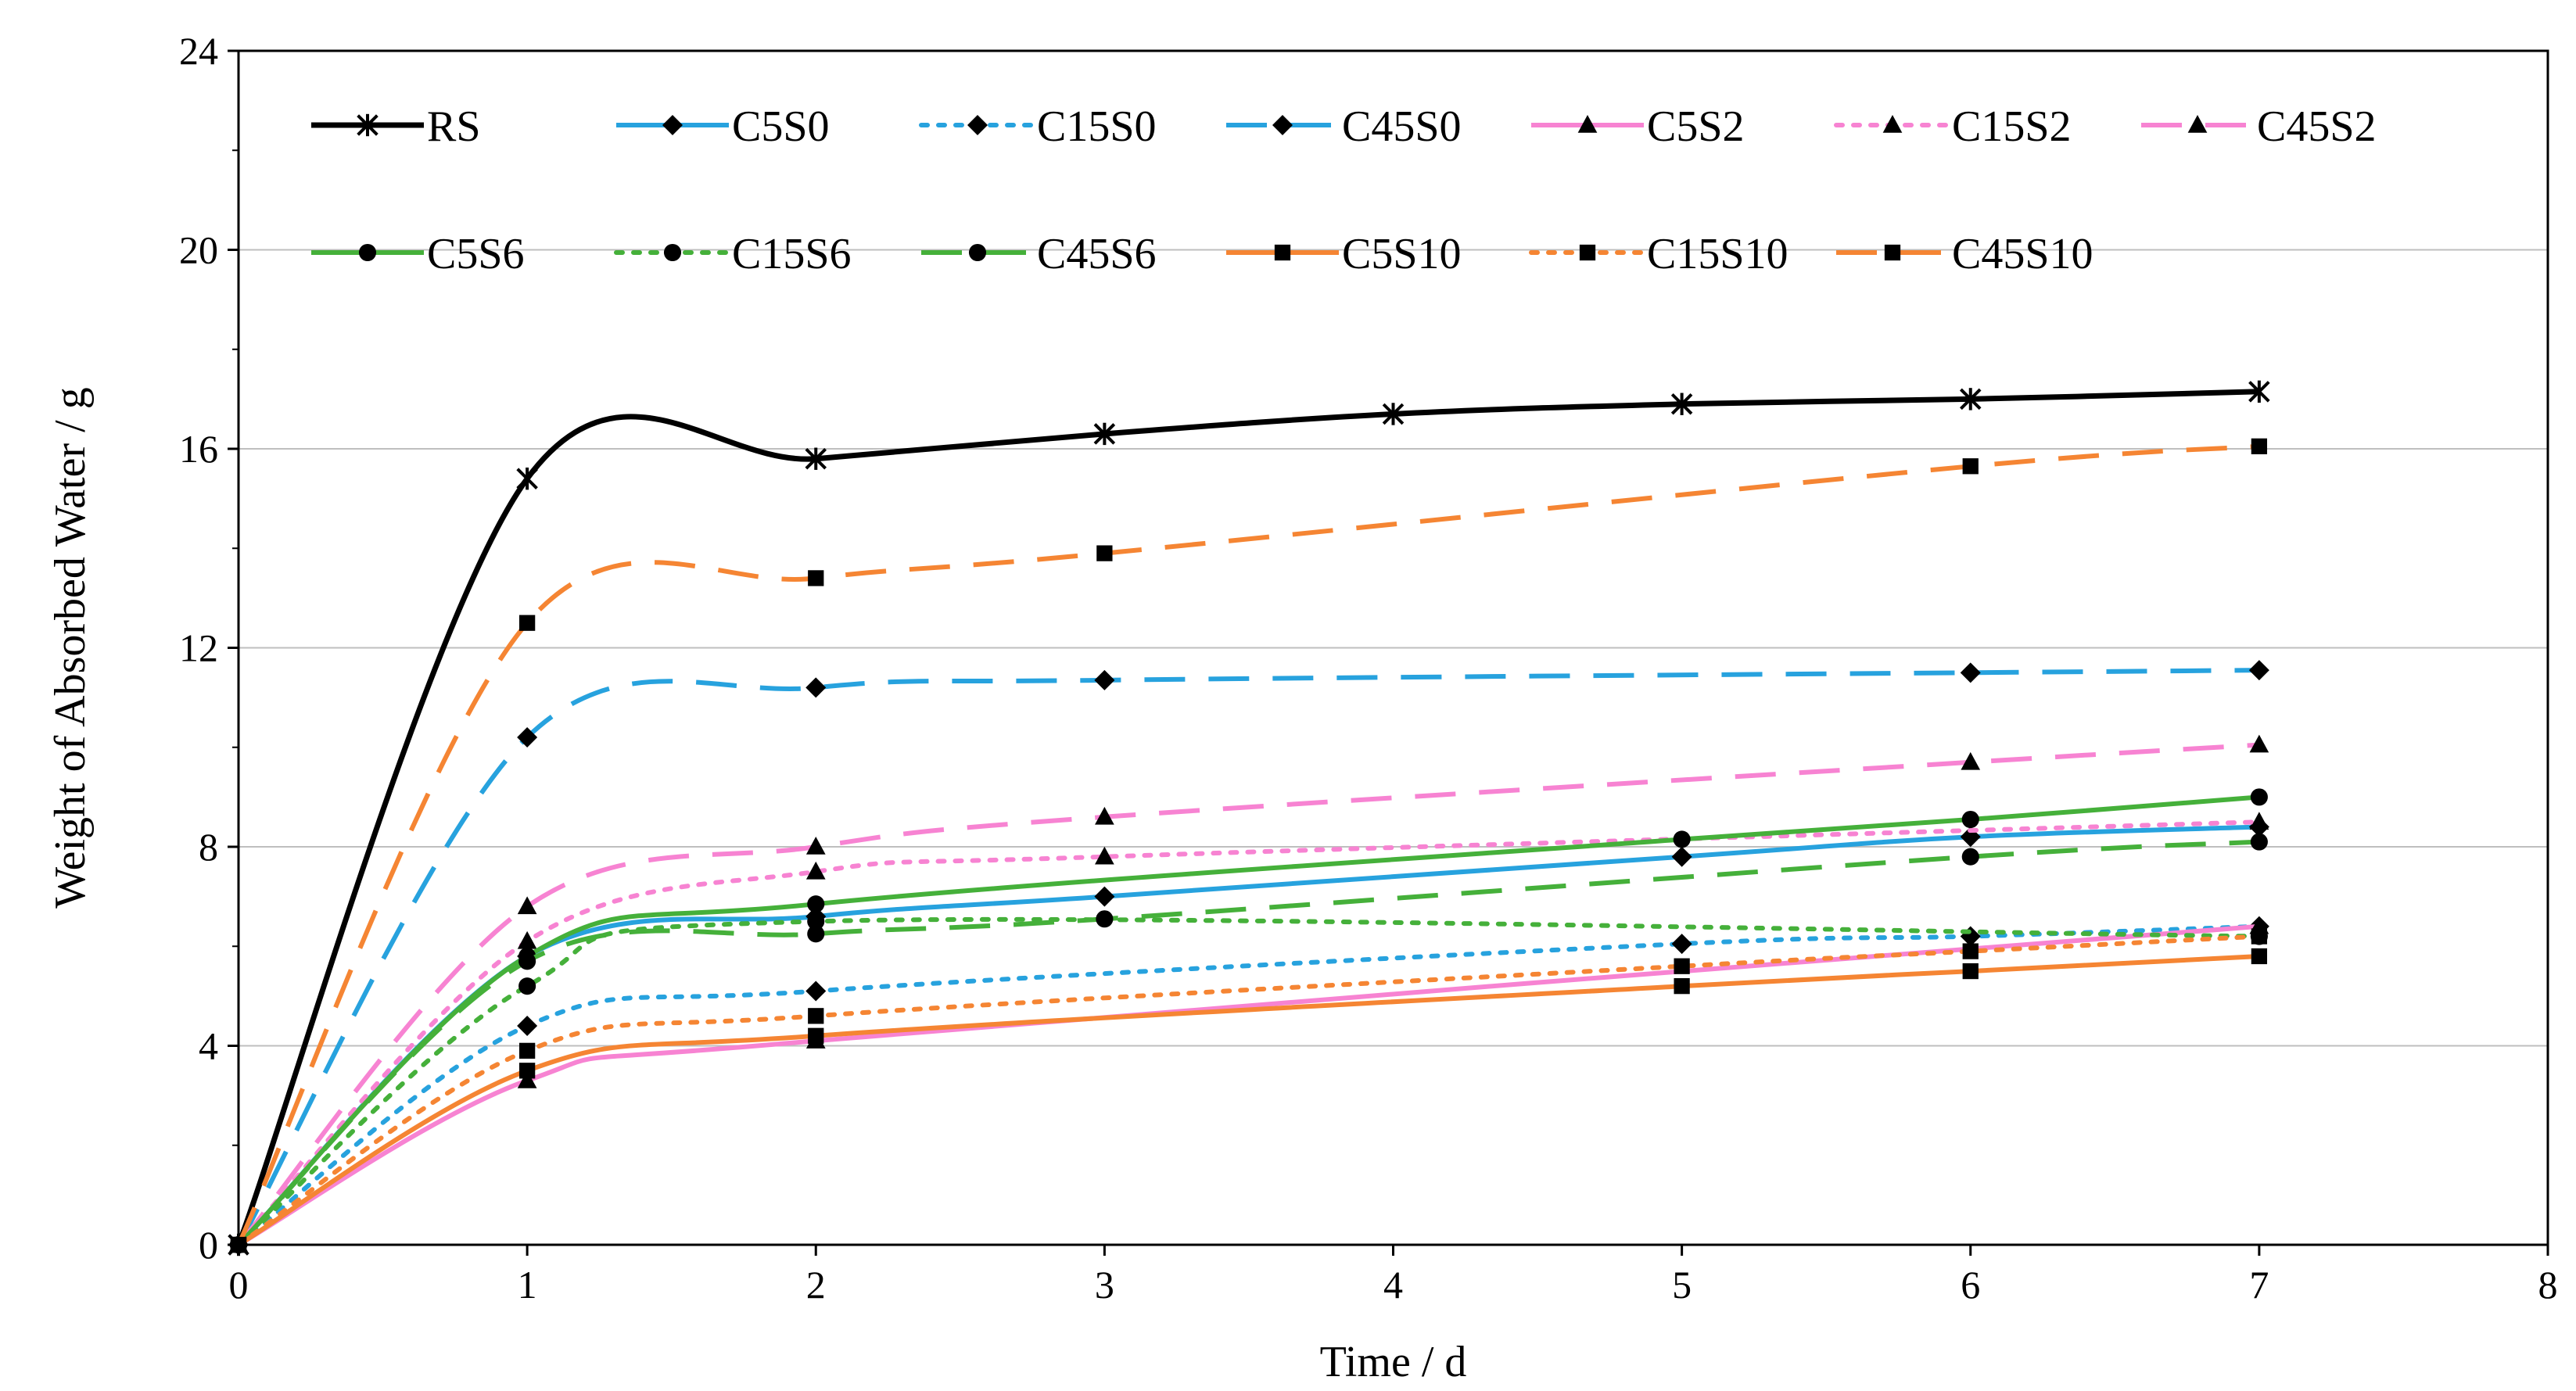 This screenshot has height=1391, width=2576. I want to click on y-tick-label: 4, so click(208, 1046).